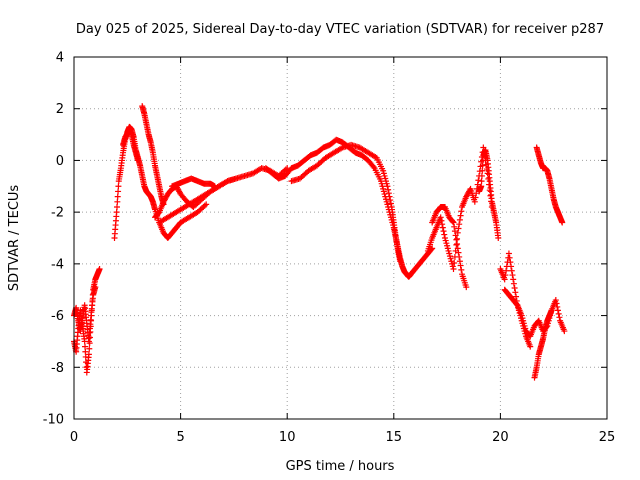  I want to click on y-tick-label: -2, so click(57, 213).